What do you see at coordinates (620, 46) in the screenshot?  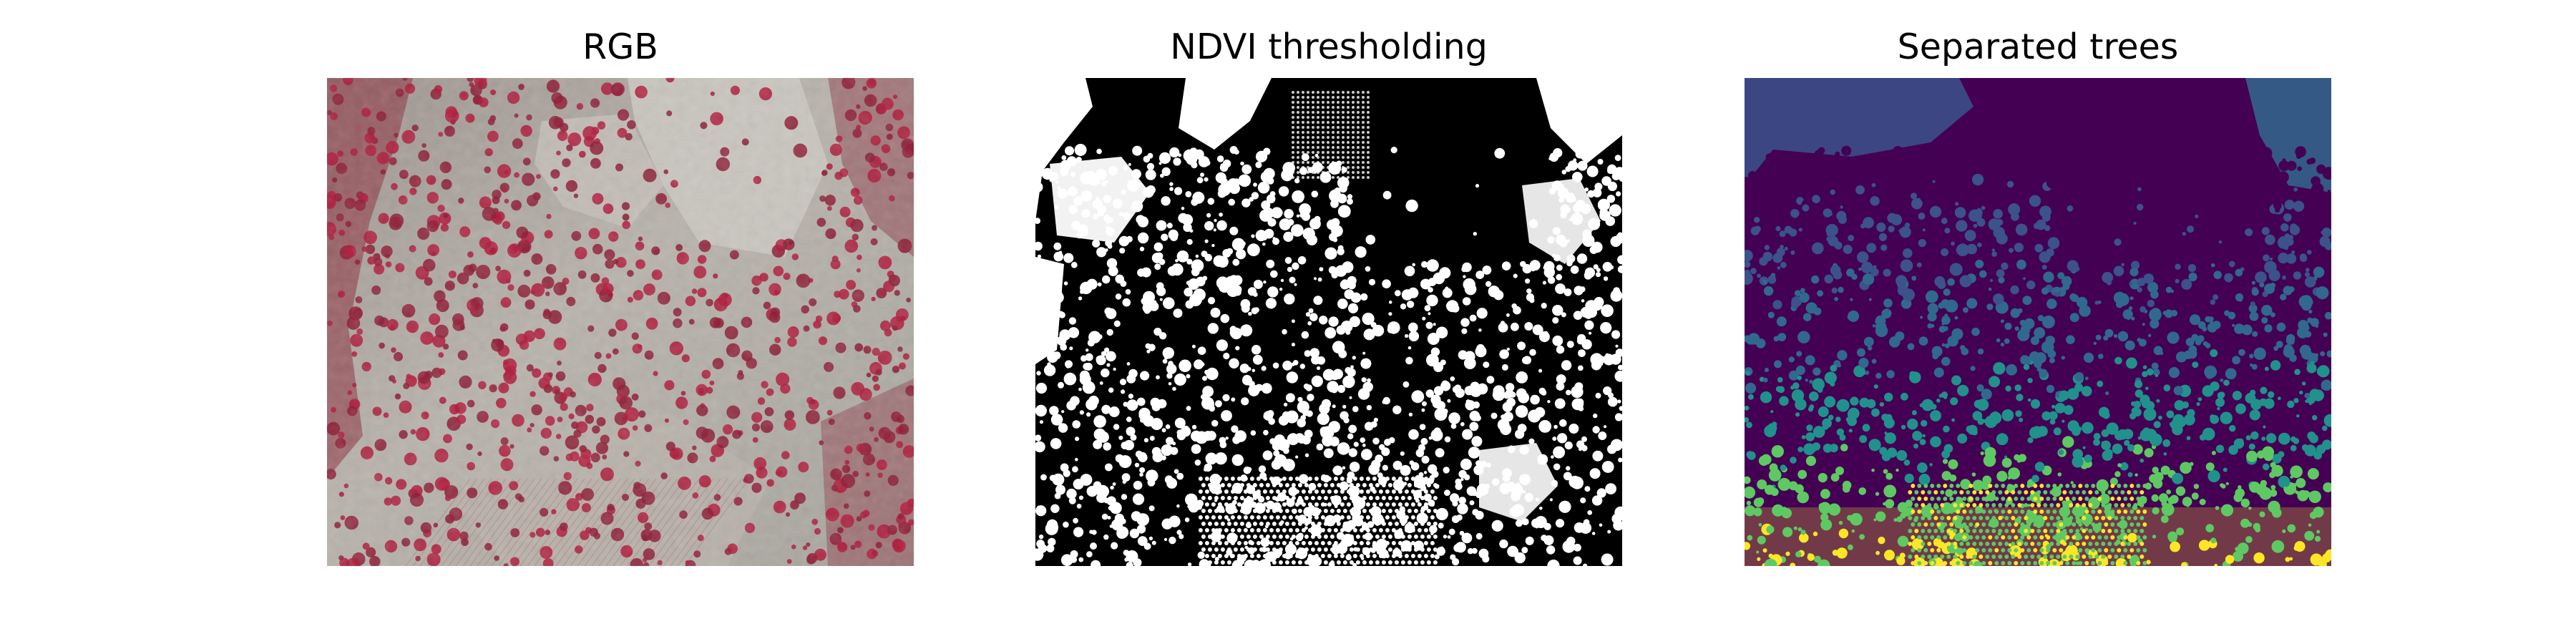 I see `panel-title-rgb: RGB` at bounding box center [620, 46].